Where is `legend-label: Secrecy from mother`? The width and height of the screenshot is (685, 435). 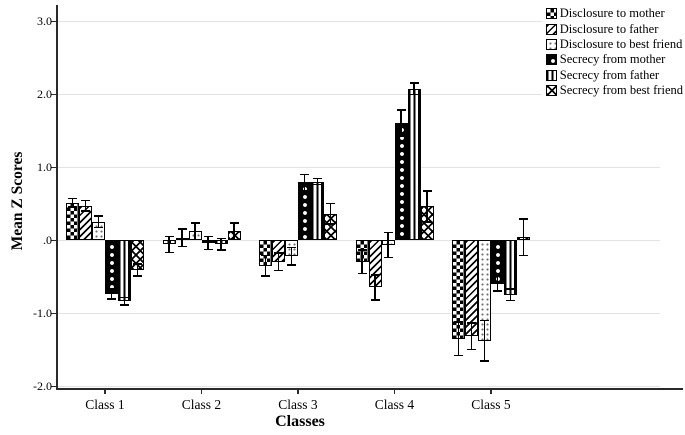 legend-label: Secrecy from mother is located at coordinates (612, 59).